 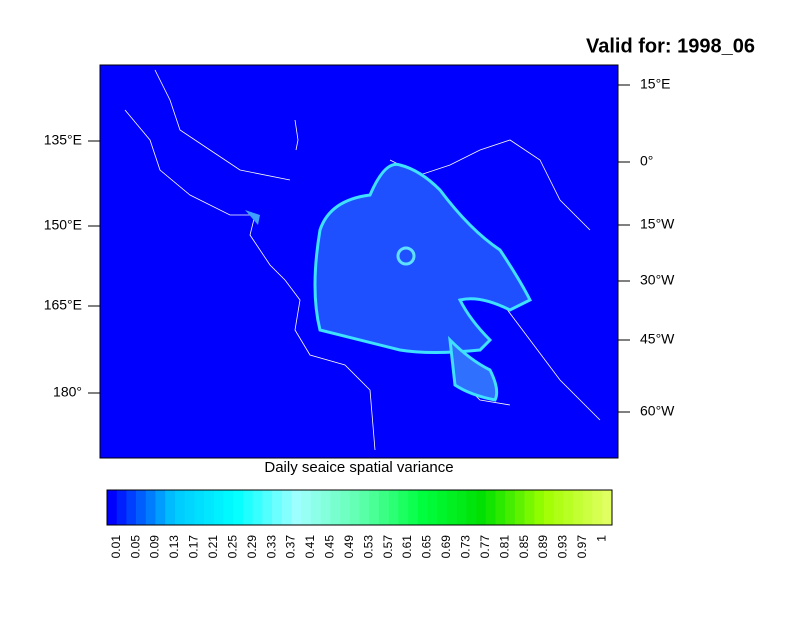 What do you see at coordinates (310, 547) in the screenshot?
I see `colorbar-label: 0.41` at bounding box center [310, 547].